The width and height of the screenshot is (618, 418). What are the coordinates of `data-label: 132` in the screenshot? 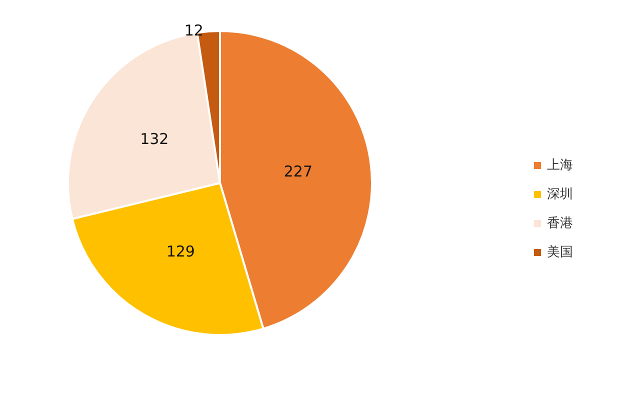 It's located at (154, 139).